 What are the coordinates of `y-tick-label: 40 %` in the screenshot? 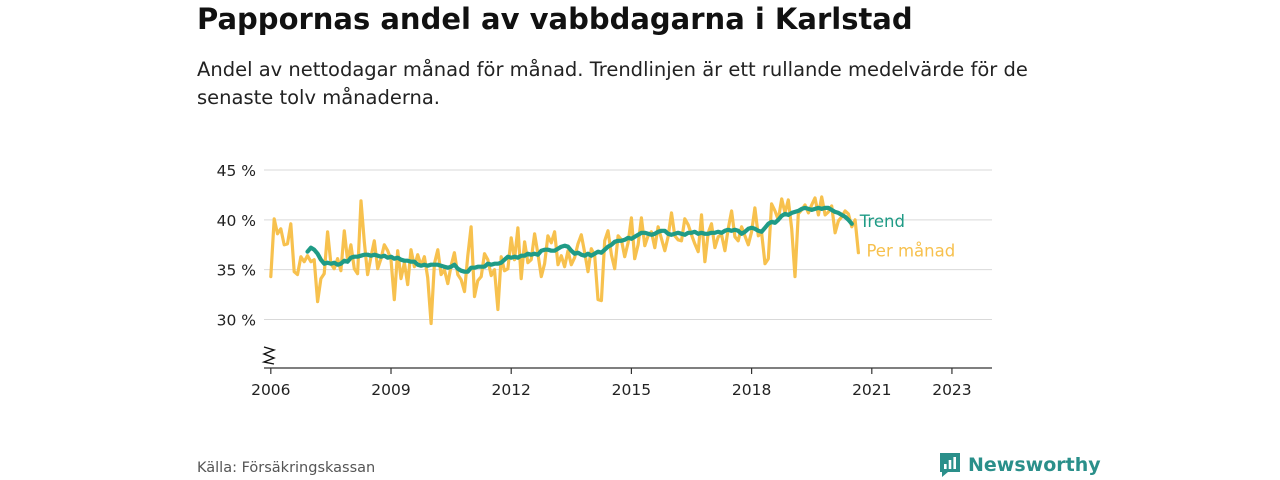 It's located at (236, 221).